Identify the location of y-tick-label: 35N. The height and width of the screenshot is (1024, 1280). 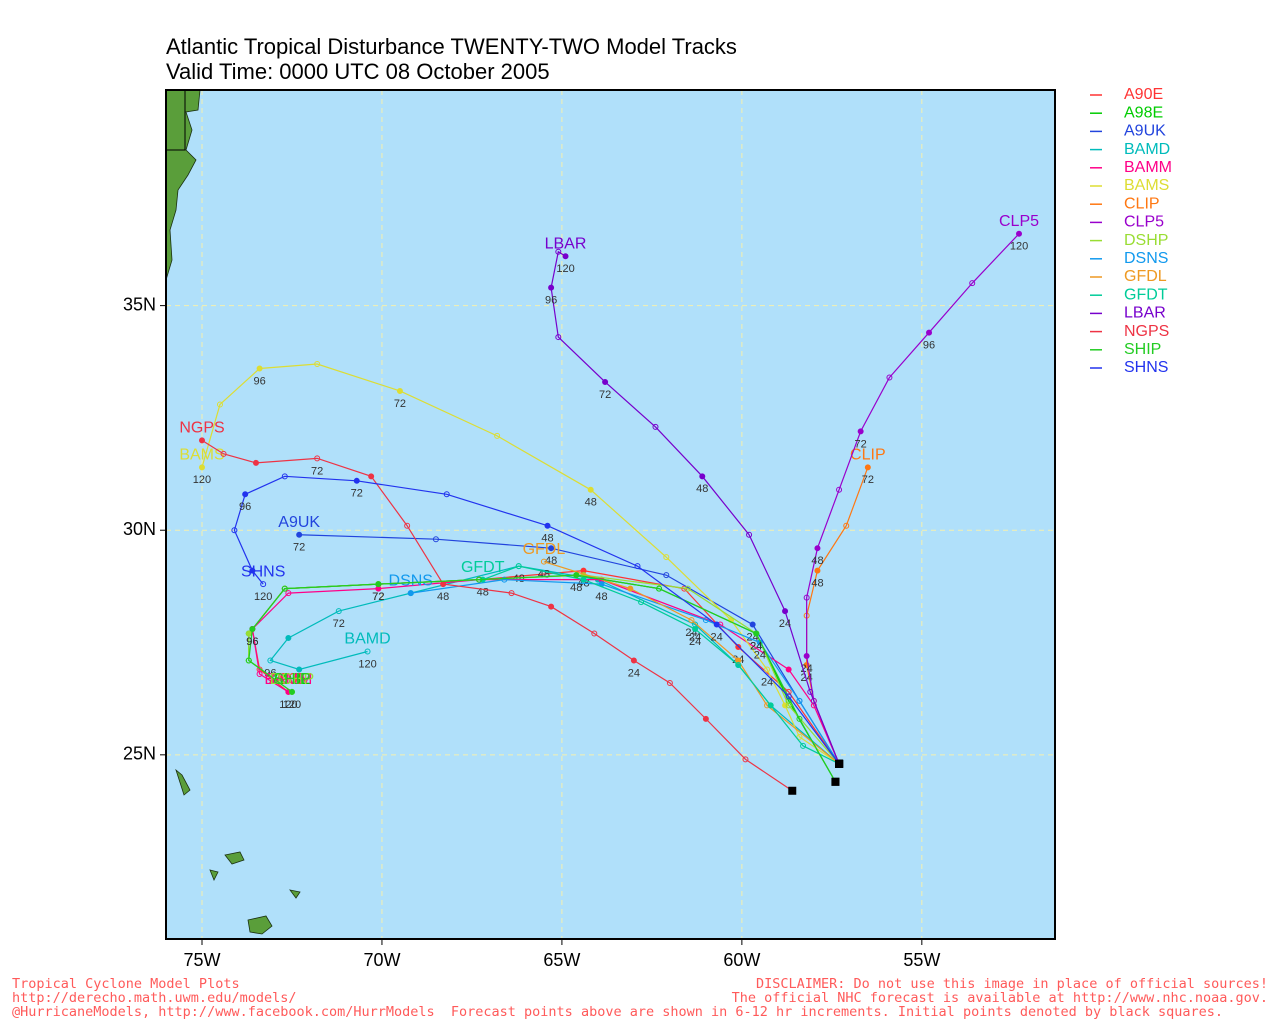
(139, 304).